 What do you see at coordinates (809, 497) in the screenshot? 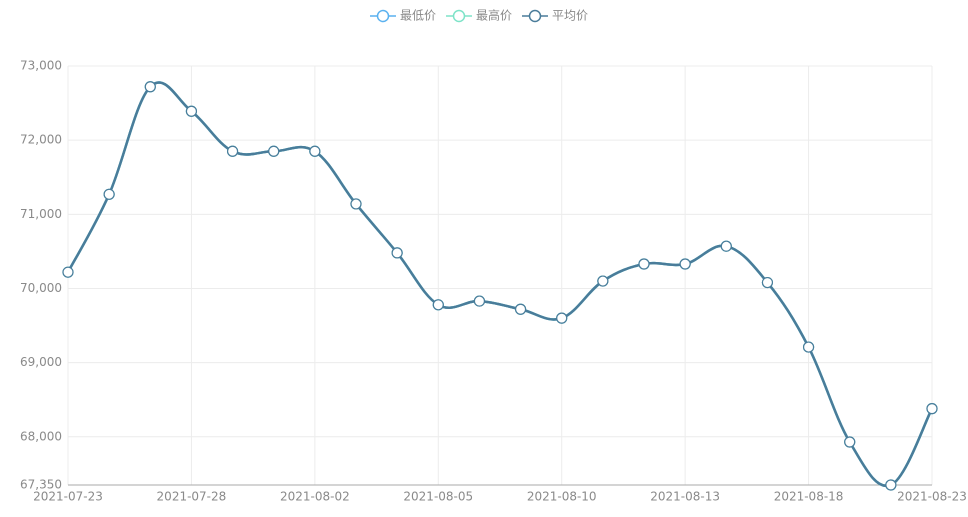
I see `x-tick-label: 2021-08-18` at bounding box center [809, 497].